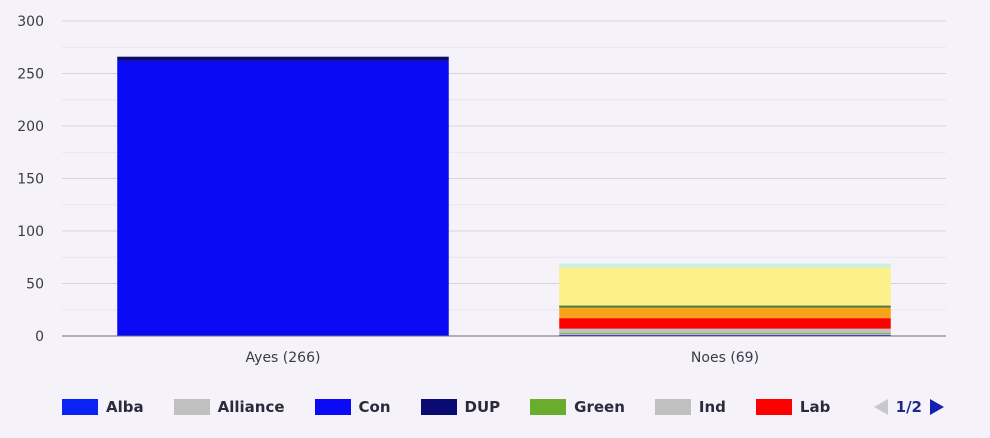  I want to click on legend-item-green: Green, so click(577, 407).